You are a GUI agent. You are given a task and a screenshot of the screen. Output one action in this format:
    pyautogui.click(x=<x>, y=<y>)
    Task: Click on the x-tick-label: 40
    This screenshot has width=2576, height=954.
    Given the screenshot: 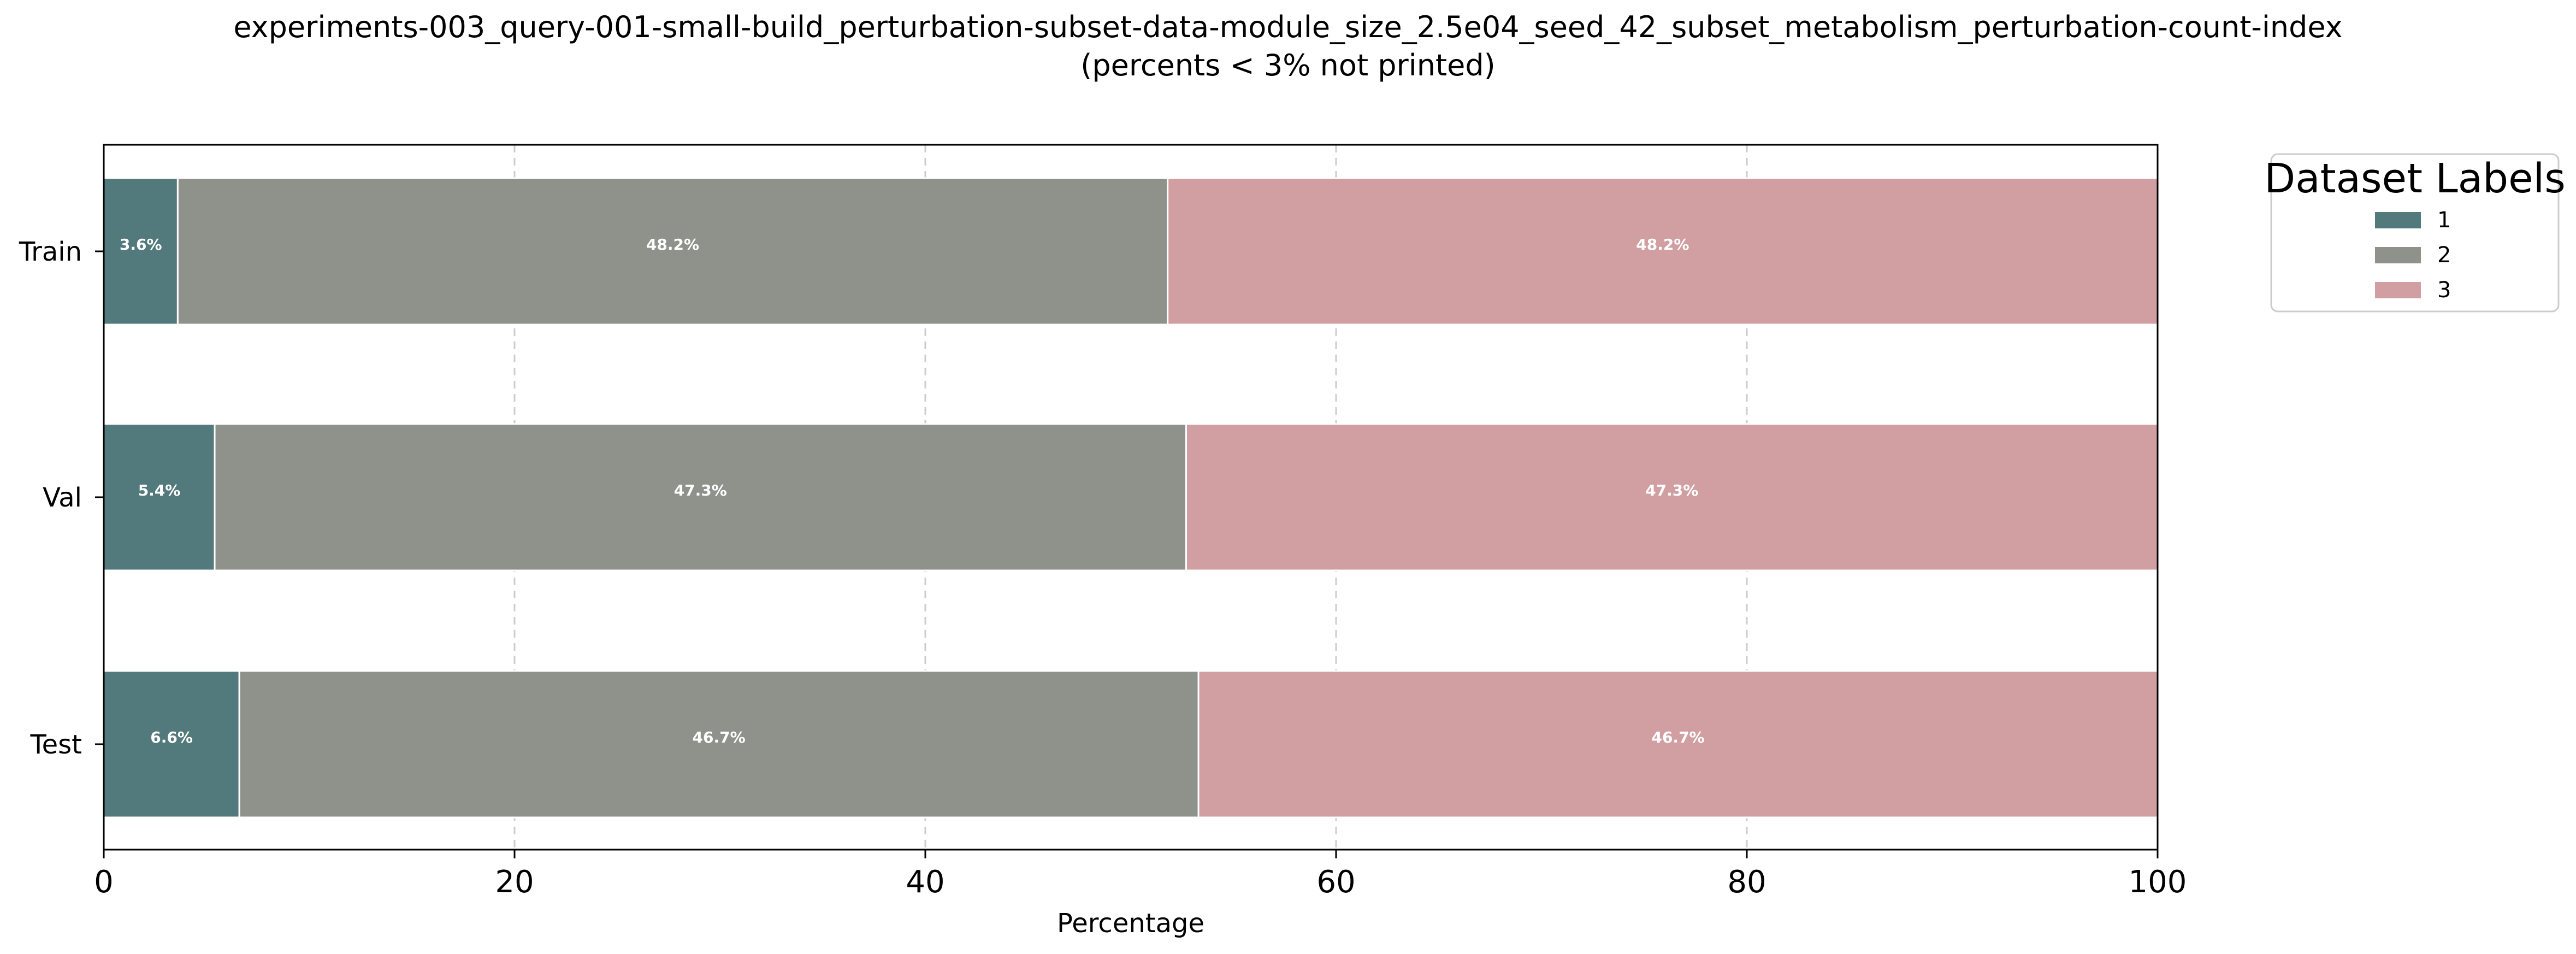 What is the action you would take?
    pyautogui.click(x=925, y=882)
    